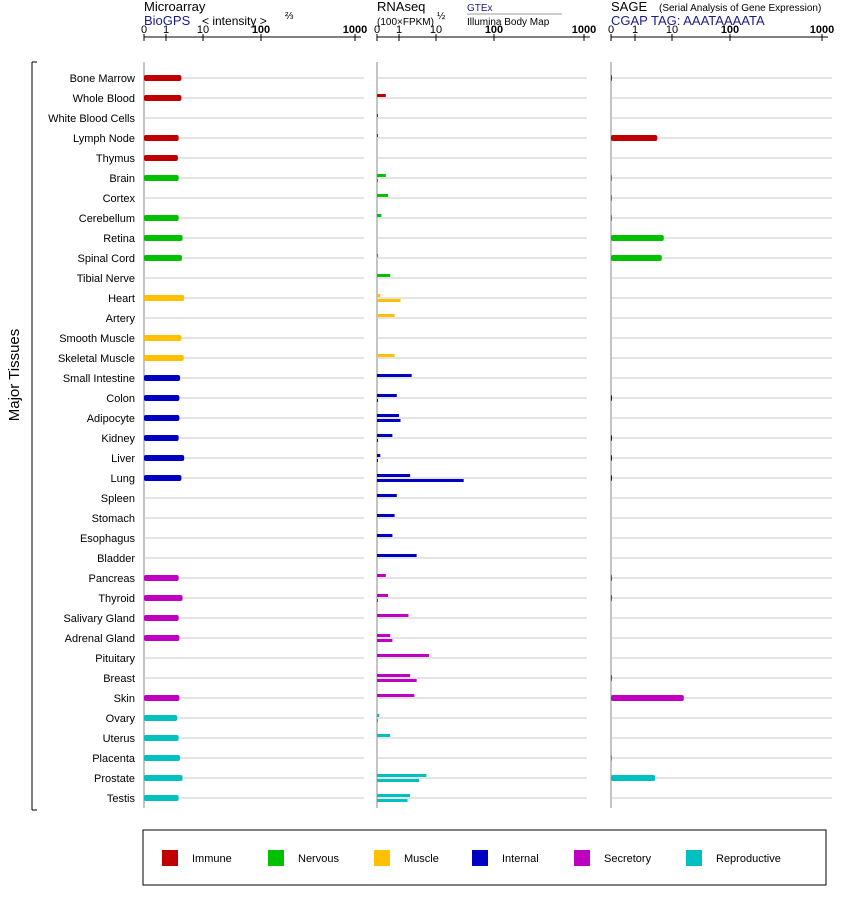 The width and height of the screenshot is (842, 900). What do you see at coordinates (628, 859) in the screenshot?
I see `legend-label: Secretory` at bounding box center [628, 859].